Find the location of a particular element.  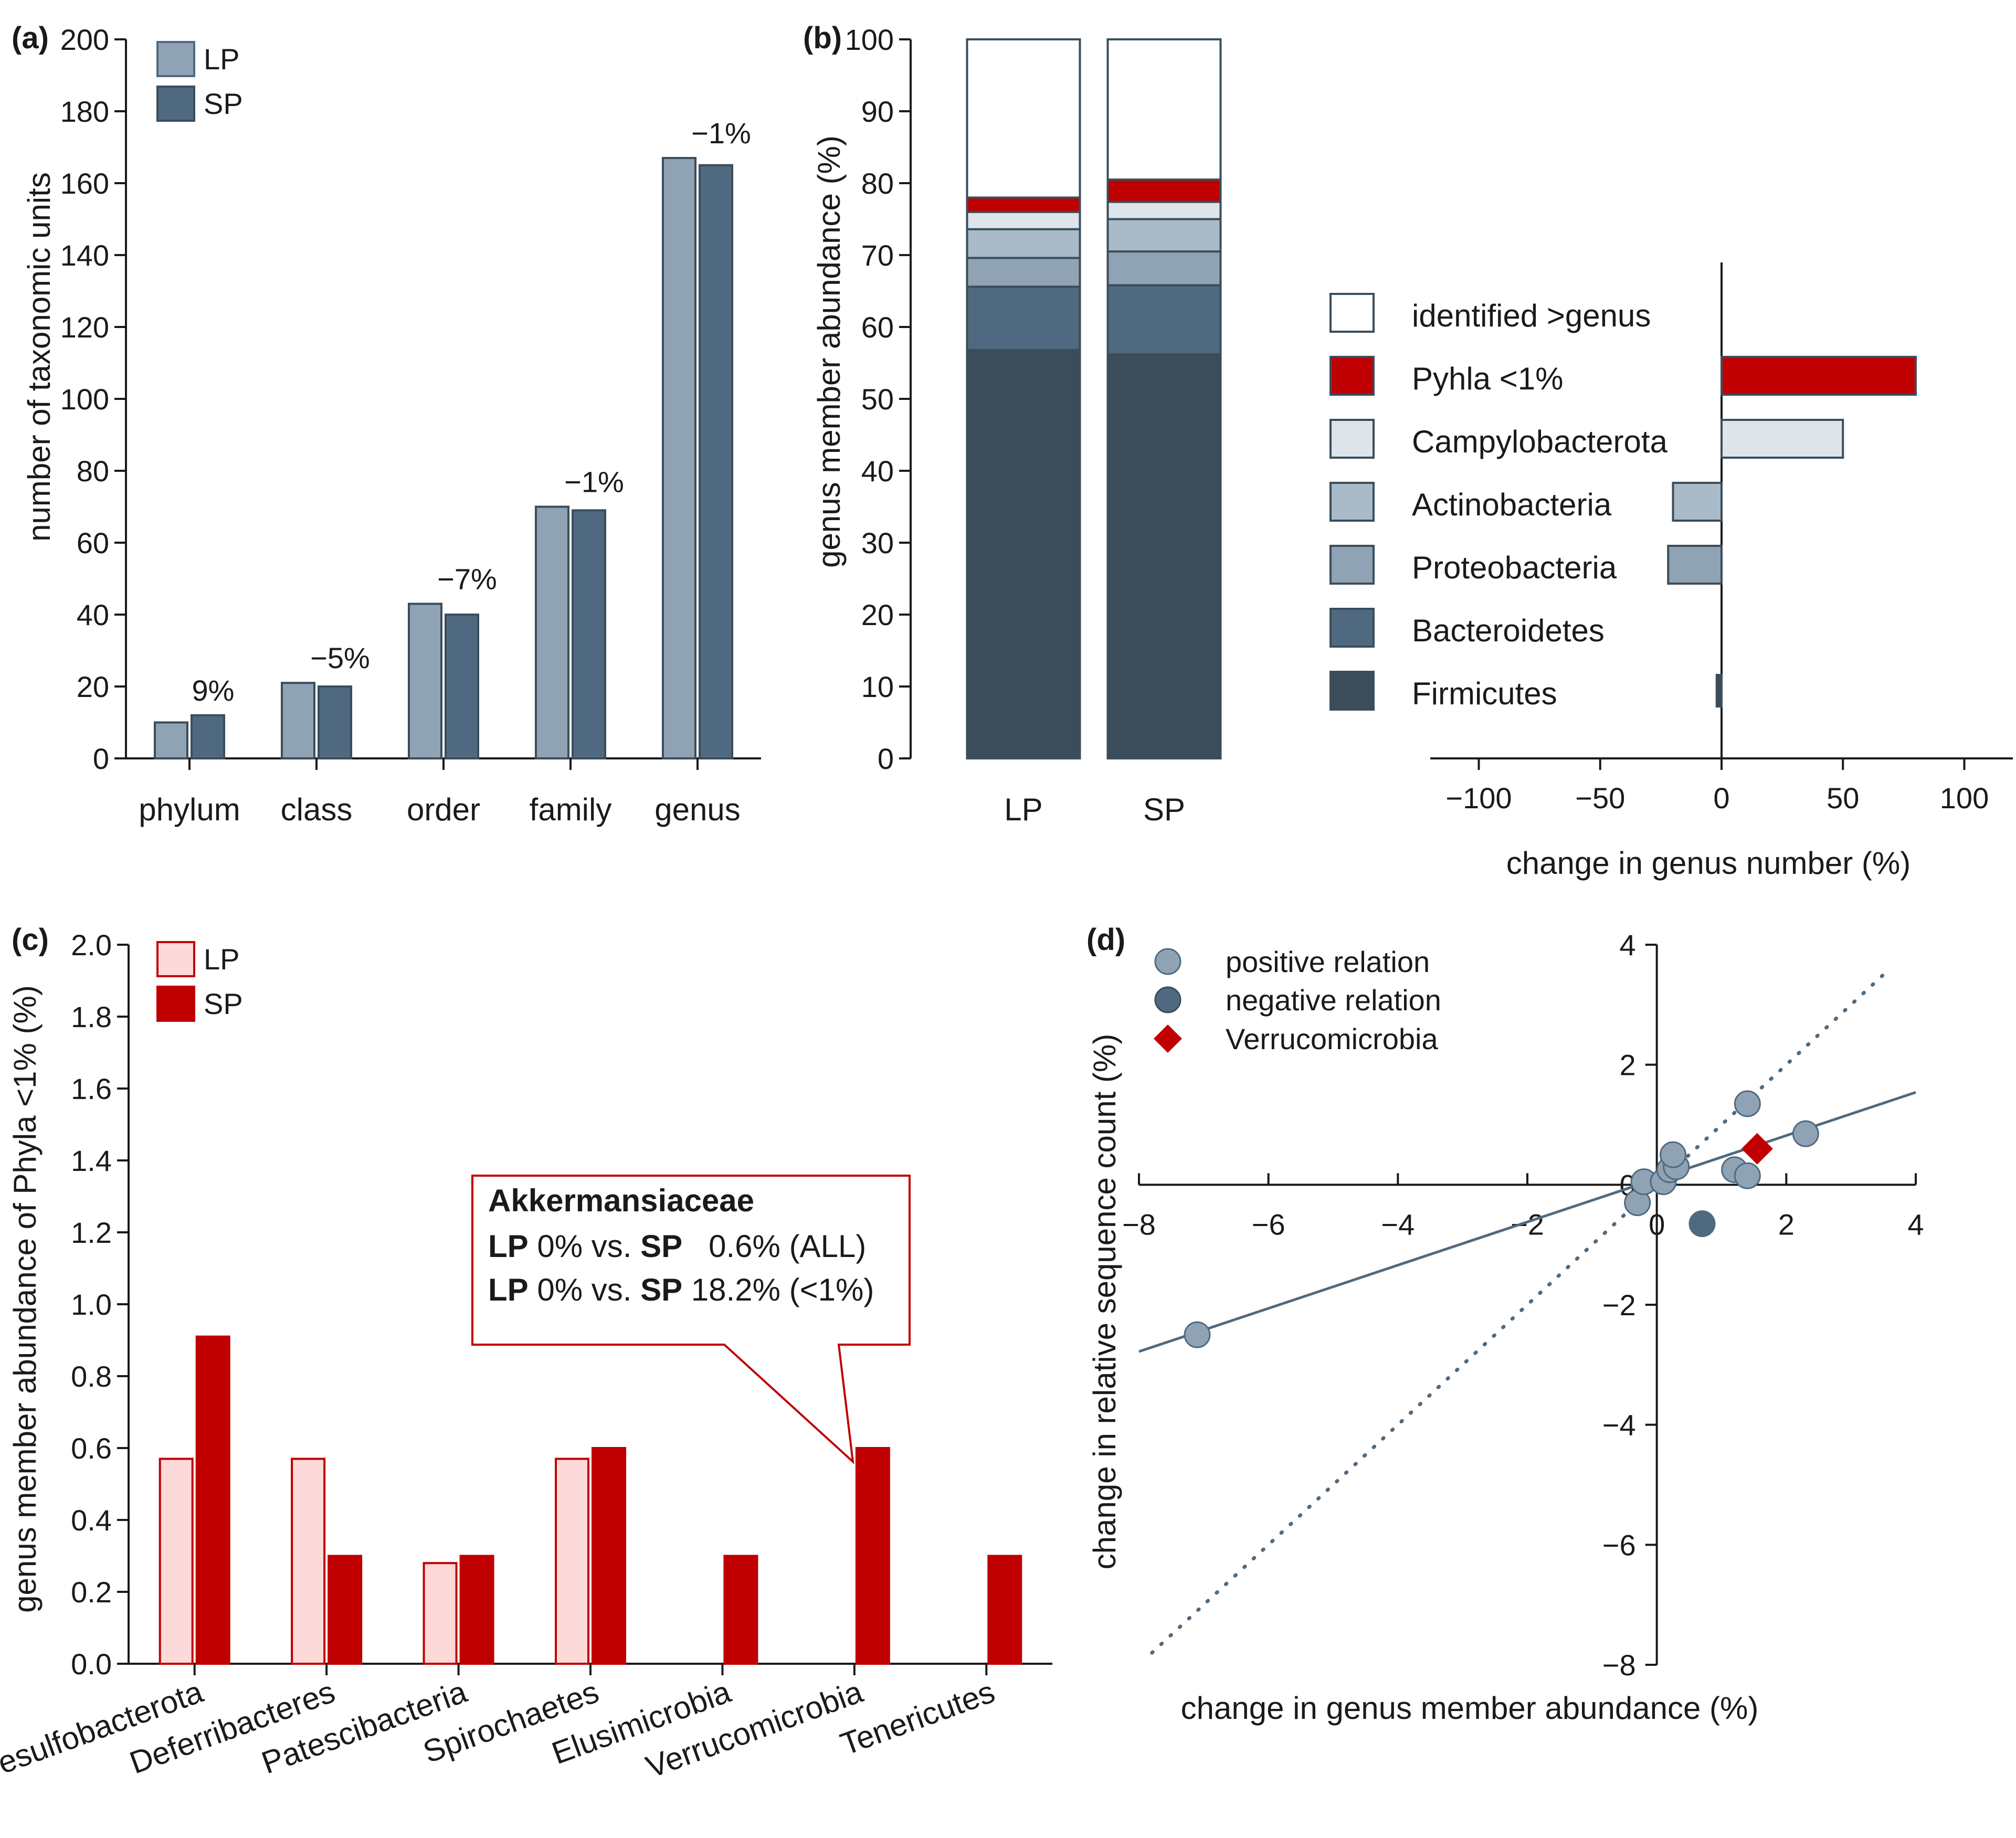

panel-b-y-tick-label: 60 is located at coordinates (877, 328).